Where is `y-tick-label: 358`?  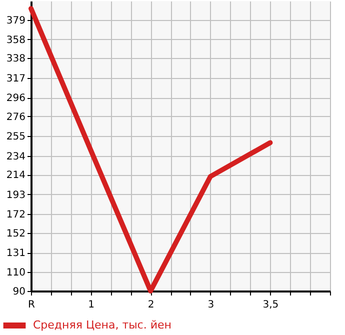 y-tick-label: 358 is located at coordinates (16, 40).